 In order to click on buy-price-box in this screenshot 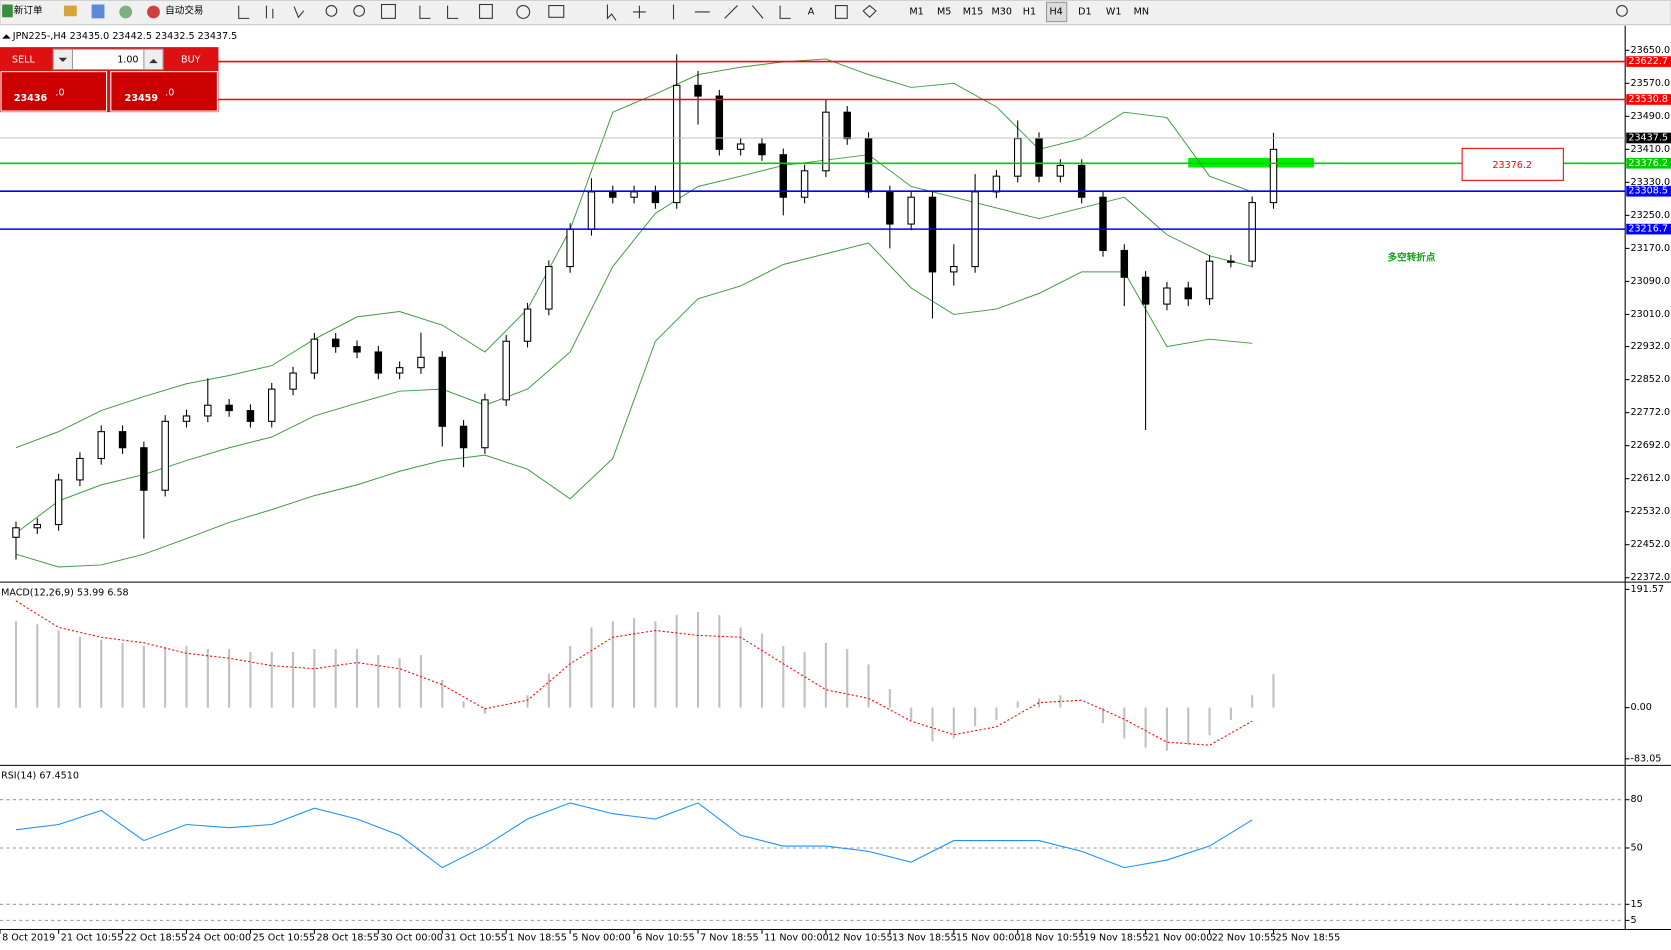, I will do `click(164, 91)`.